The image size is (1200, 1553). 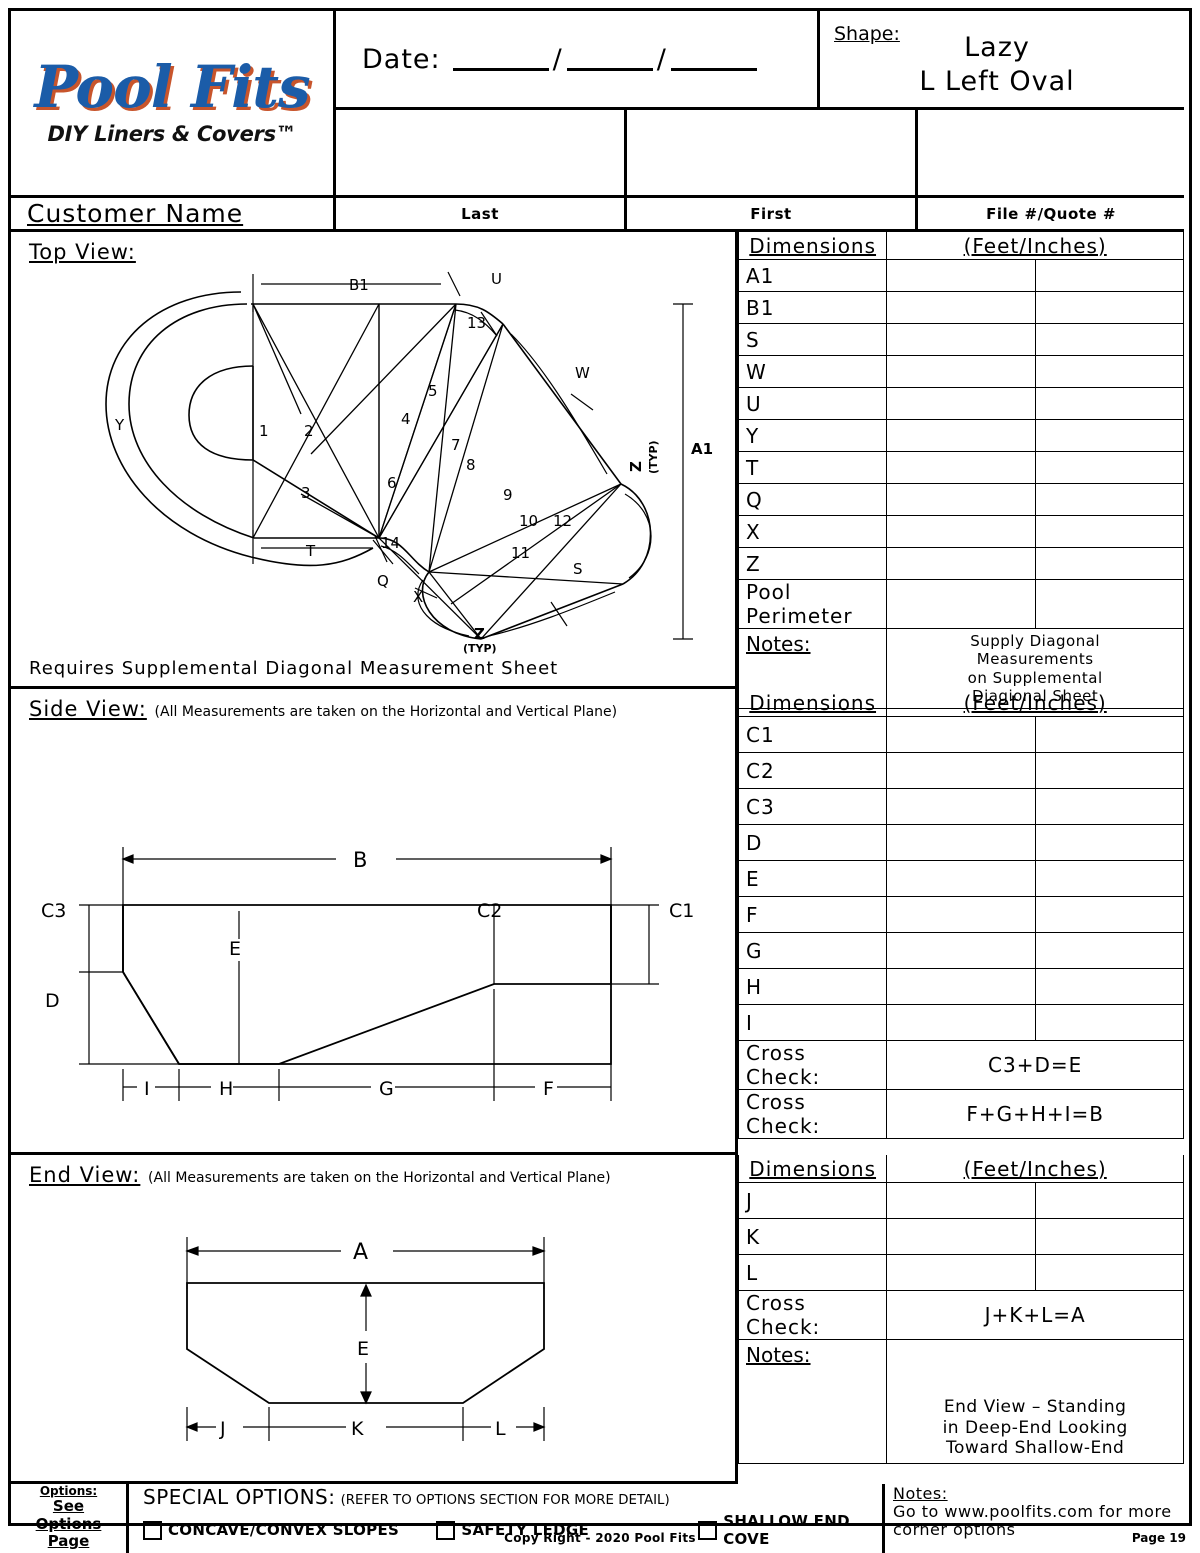 What do you see at coordinates (812, 1236) in the screenshot?
I see `t3-row-label: K` at bounding box center [812, 1236].